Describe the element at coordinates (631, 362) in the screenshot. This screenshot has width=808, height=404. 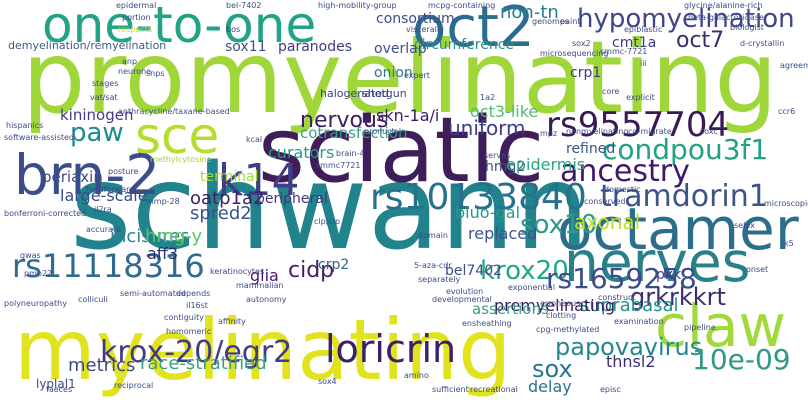
I see `word: thnsl2` at that location.